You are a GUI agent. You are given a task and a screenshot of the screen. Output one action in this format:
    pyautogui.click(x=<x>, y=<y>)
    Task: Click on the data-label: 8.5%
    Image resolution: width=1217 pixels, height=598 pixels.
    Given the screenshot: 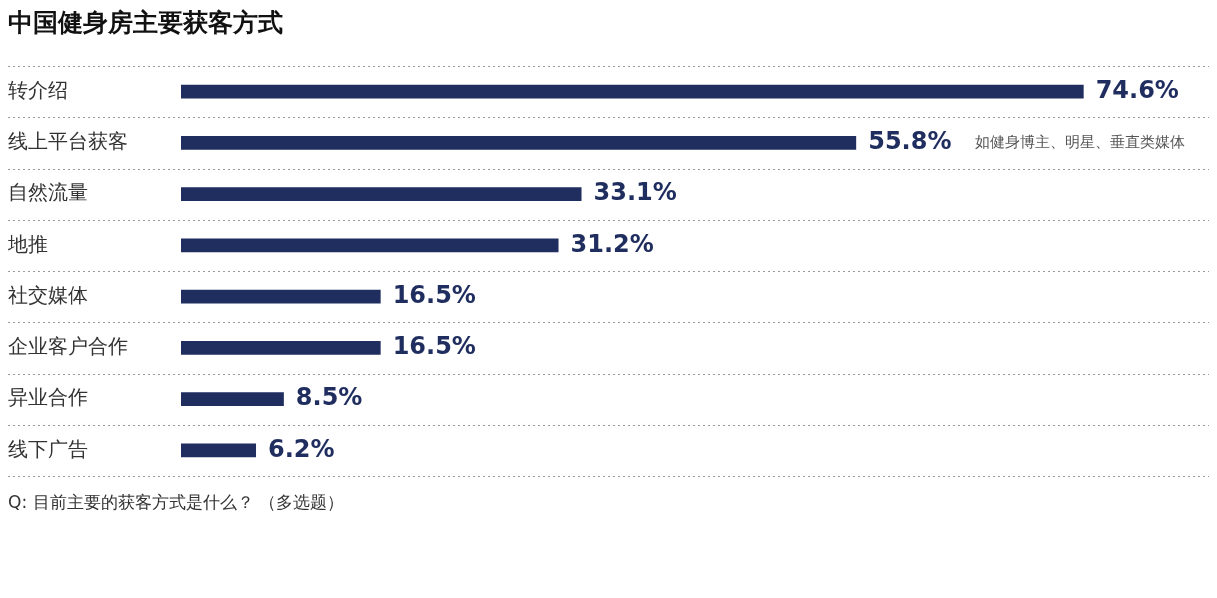 What is the action you would take?
    pyautogui.click(x=329, y=397)
    